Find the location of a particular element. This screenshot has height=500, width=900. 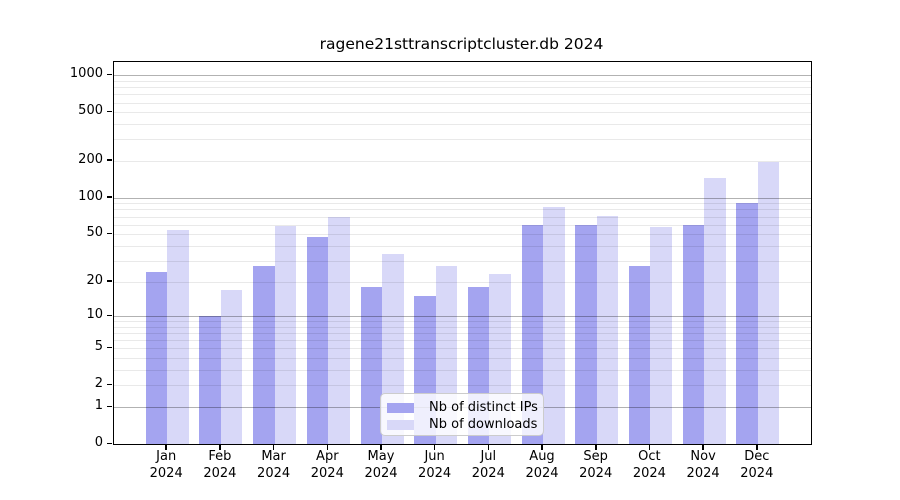

x-tick-label-may: May 2024 is located at coordinates (381, 465).